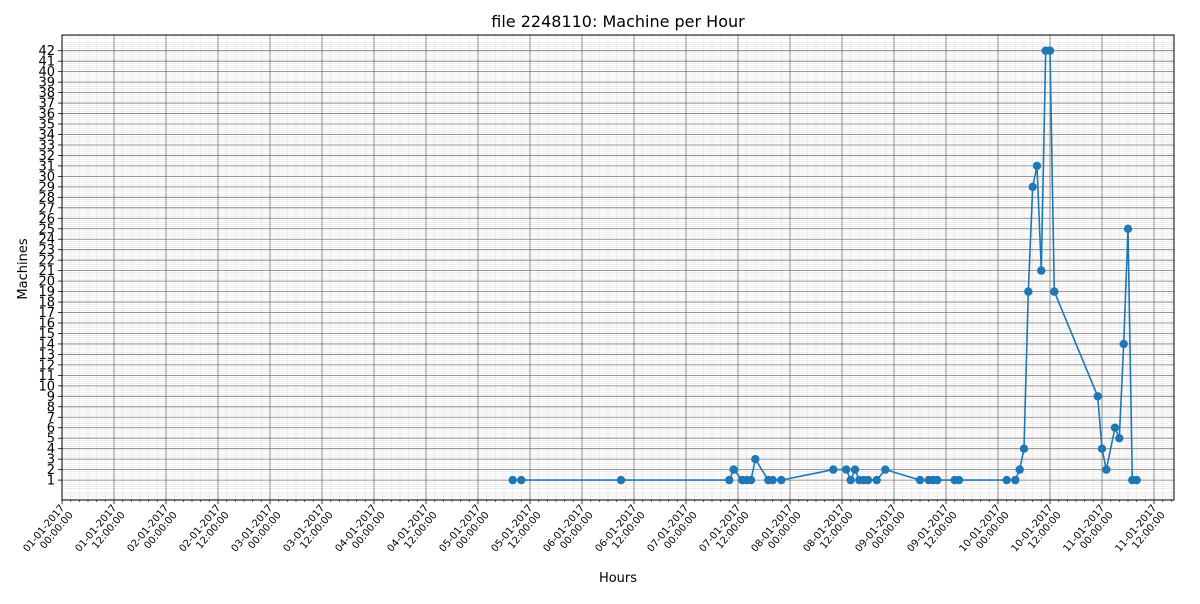 This screenshot has height=604, width=1200. Describe the element at coordinates (621, 532) in the screenshot. I see `x-tick-label: 06-01-201712:00:00` at that location.